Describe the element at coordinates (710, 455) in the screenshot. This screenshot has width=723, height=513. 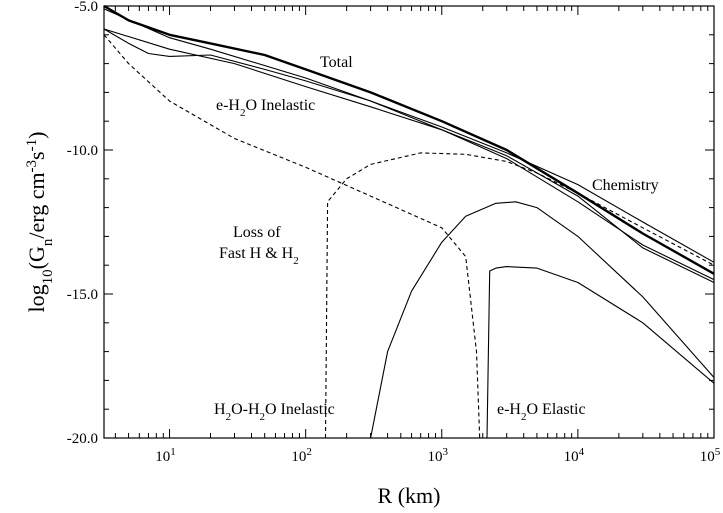
I see `x-tick-label-4: 10⁵` at that location.